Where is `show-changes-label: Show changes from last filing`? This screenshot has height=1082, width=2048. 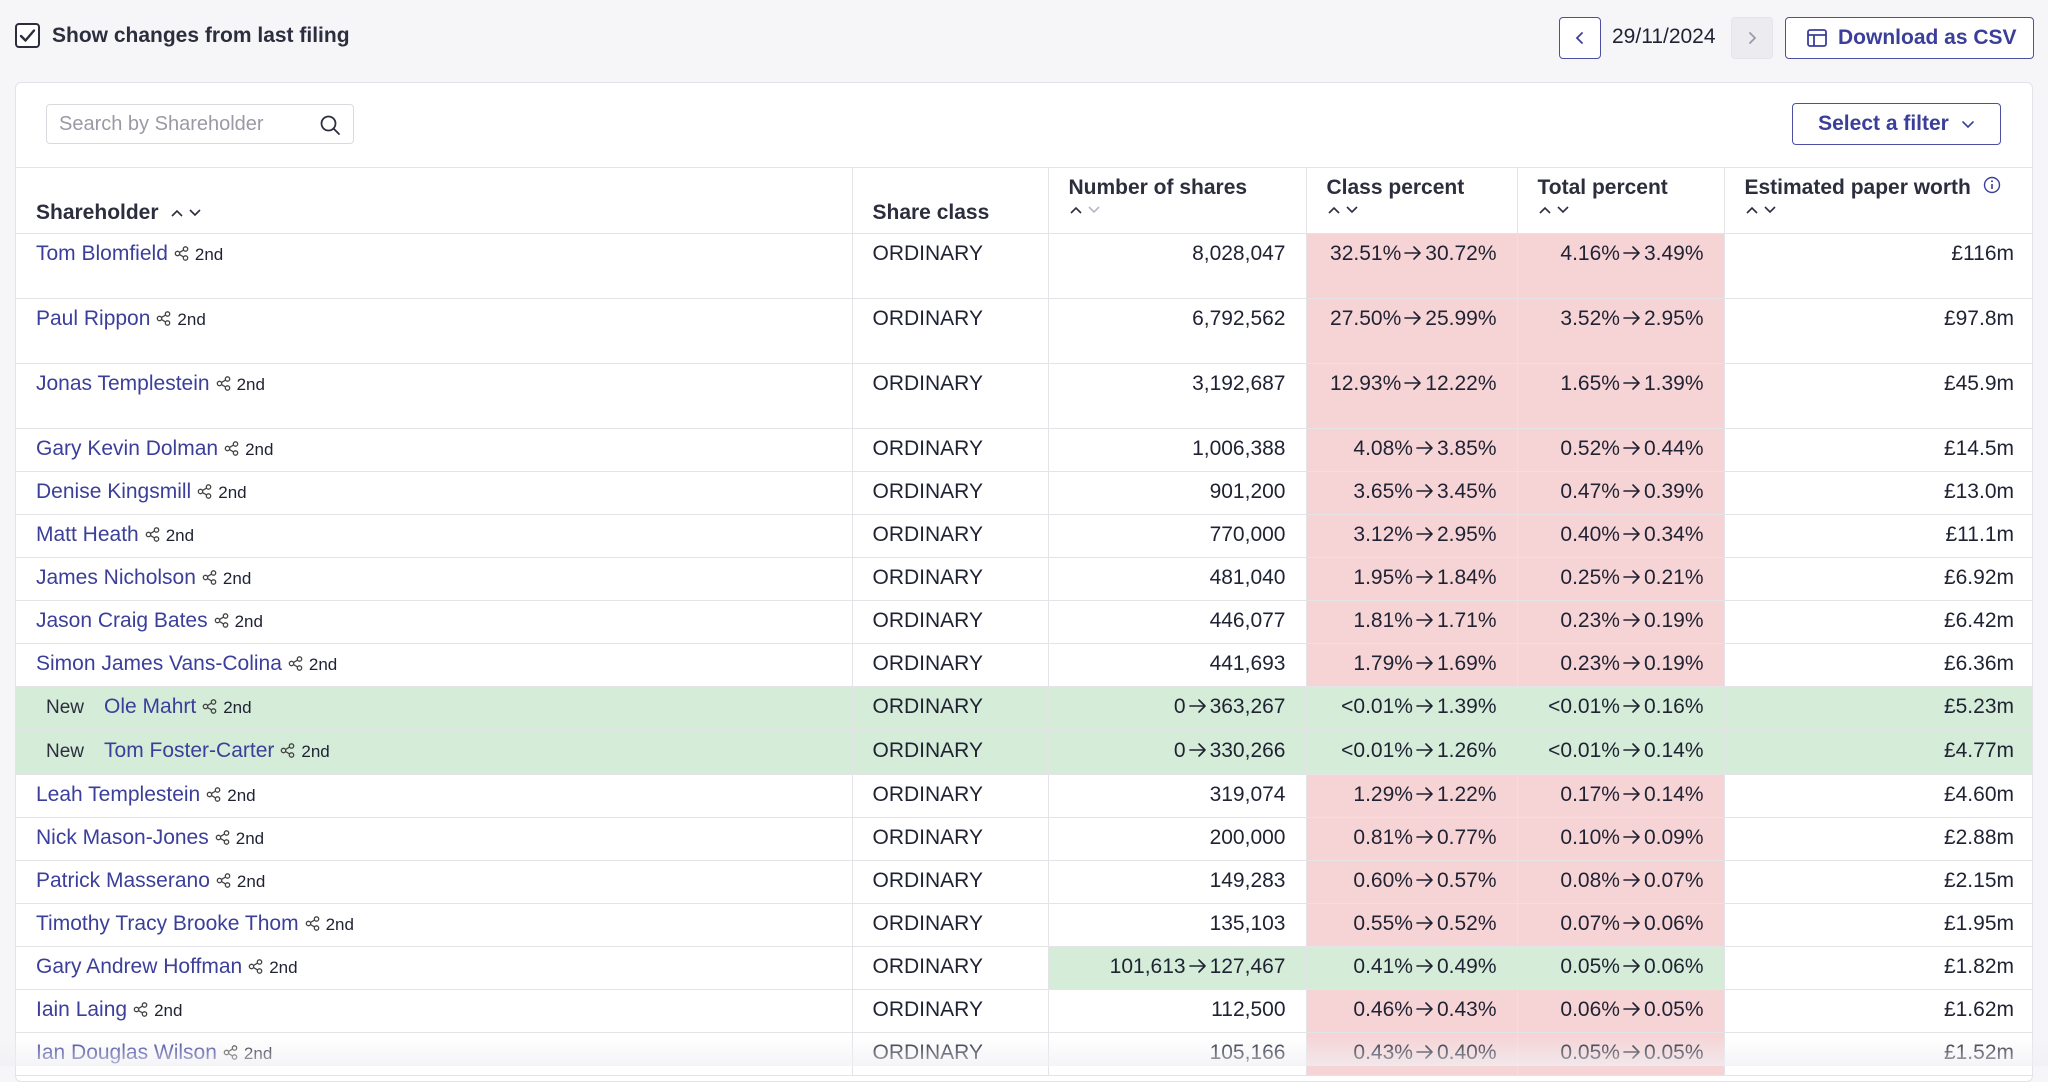 show-changes-label: Show changes from last filing is located at coordinates (201, 35).